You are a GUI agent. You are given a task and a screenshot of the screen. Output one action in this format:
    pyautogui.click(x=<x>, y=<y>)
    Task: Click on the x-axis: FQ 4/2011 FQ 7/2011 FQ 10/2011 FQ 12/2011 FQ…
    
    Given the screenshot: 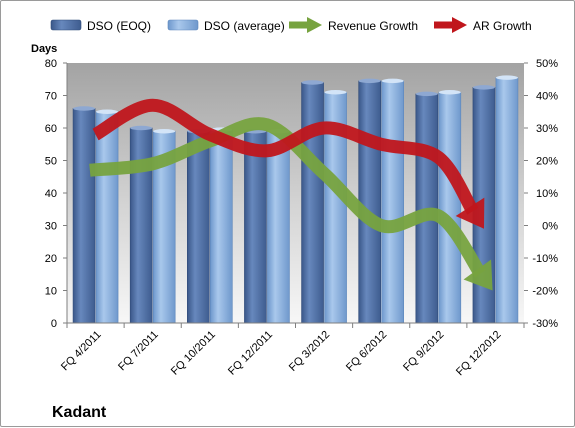 What is the action you would take?
    pyautogui.click(x=292, y=351)
    